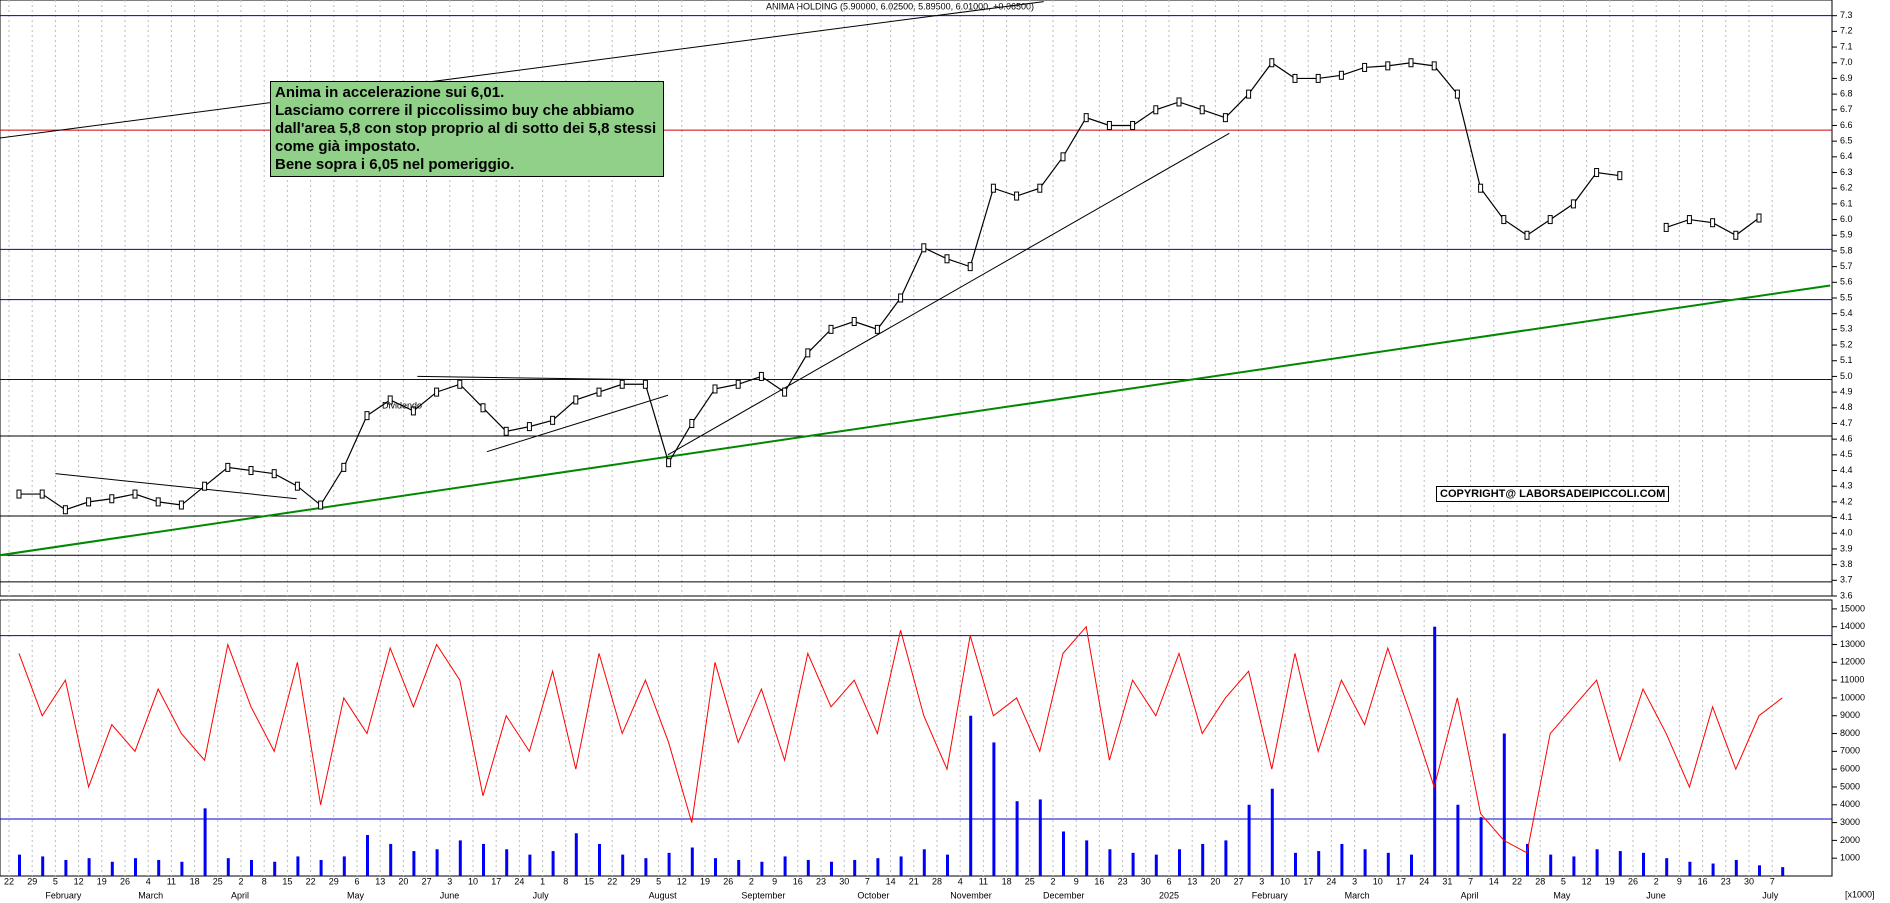 The width and height of the screenshot is (1890, 903). I want to click on y-tick-label: 6.3, so click(1846, 172).